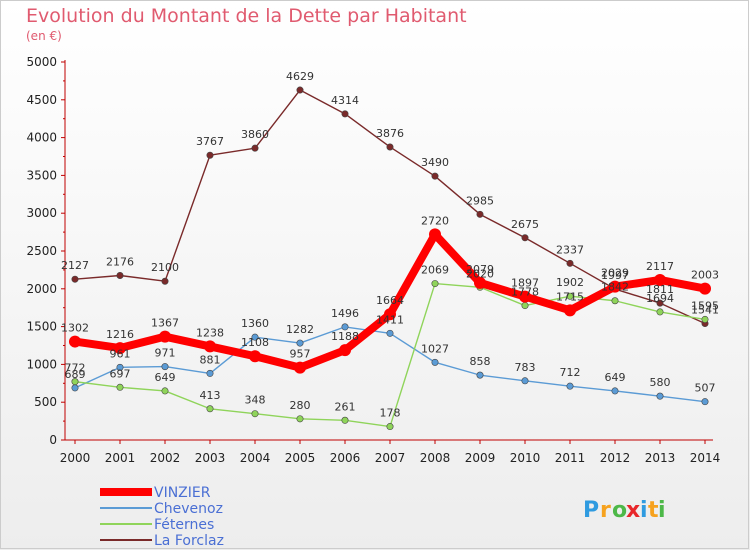 Image resolution: width=750 pixels, height=550 pixels. I want to click on data-label: 507, so click(705, 388).